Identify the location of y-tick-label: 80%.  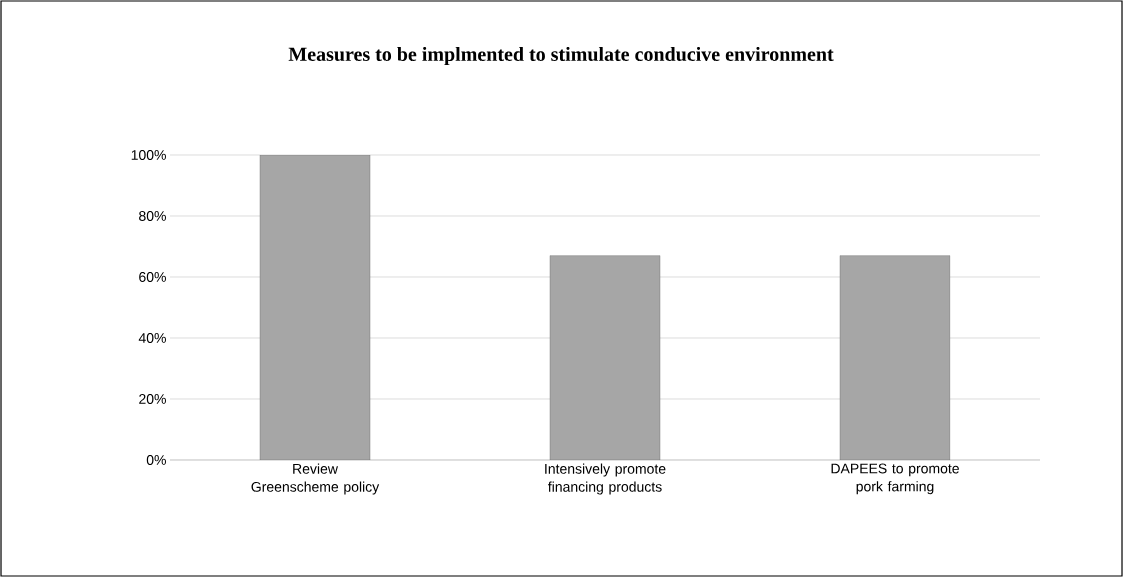
(152, 216).